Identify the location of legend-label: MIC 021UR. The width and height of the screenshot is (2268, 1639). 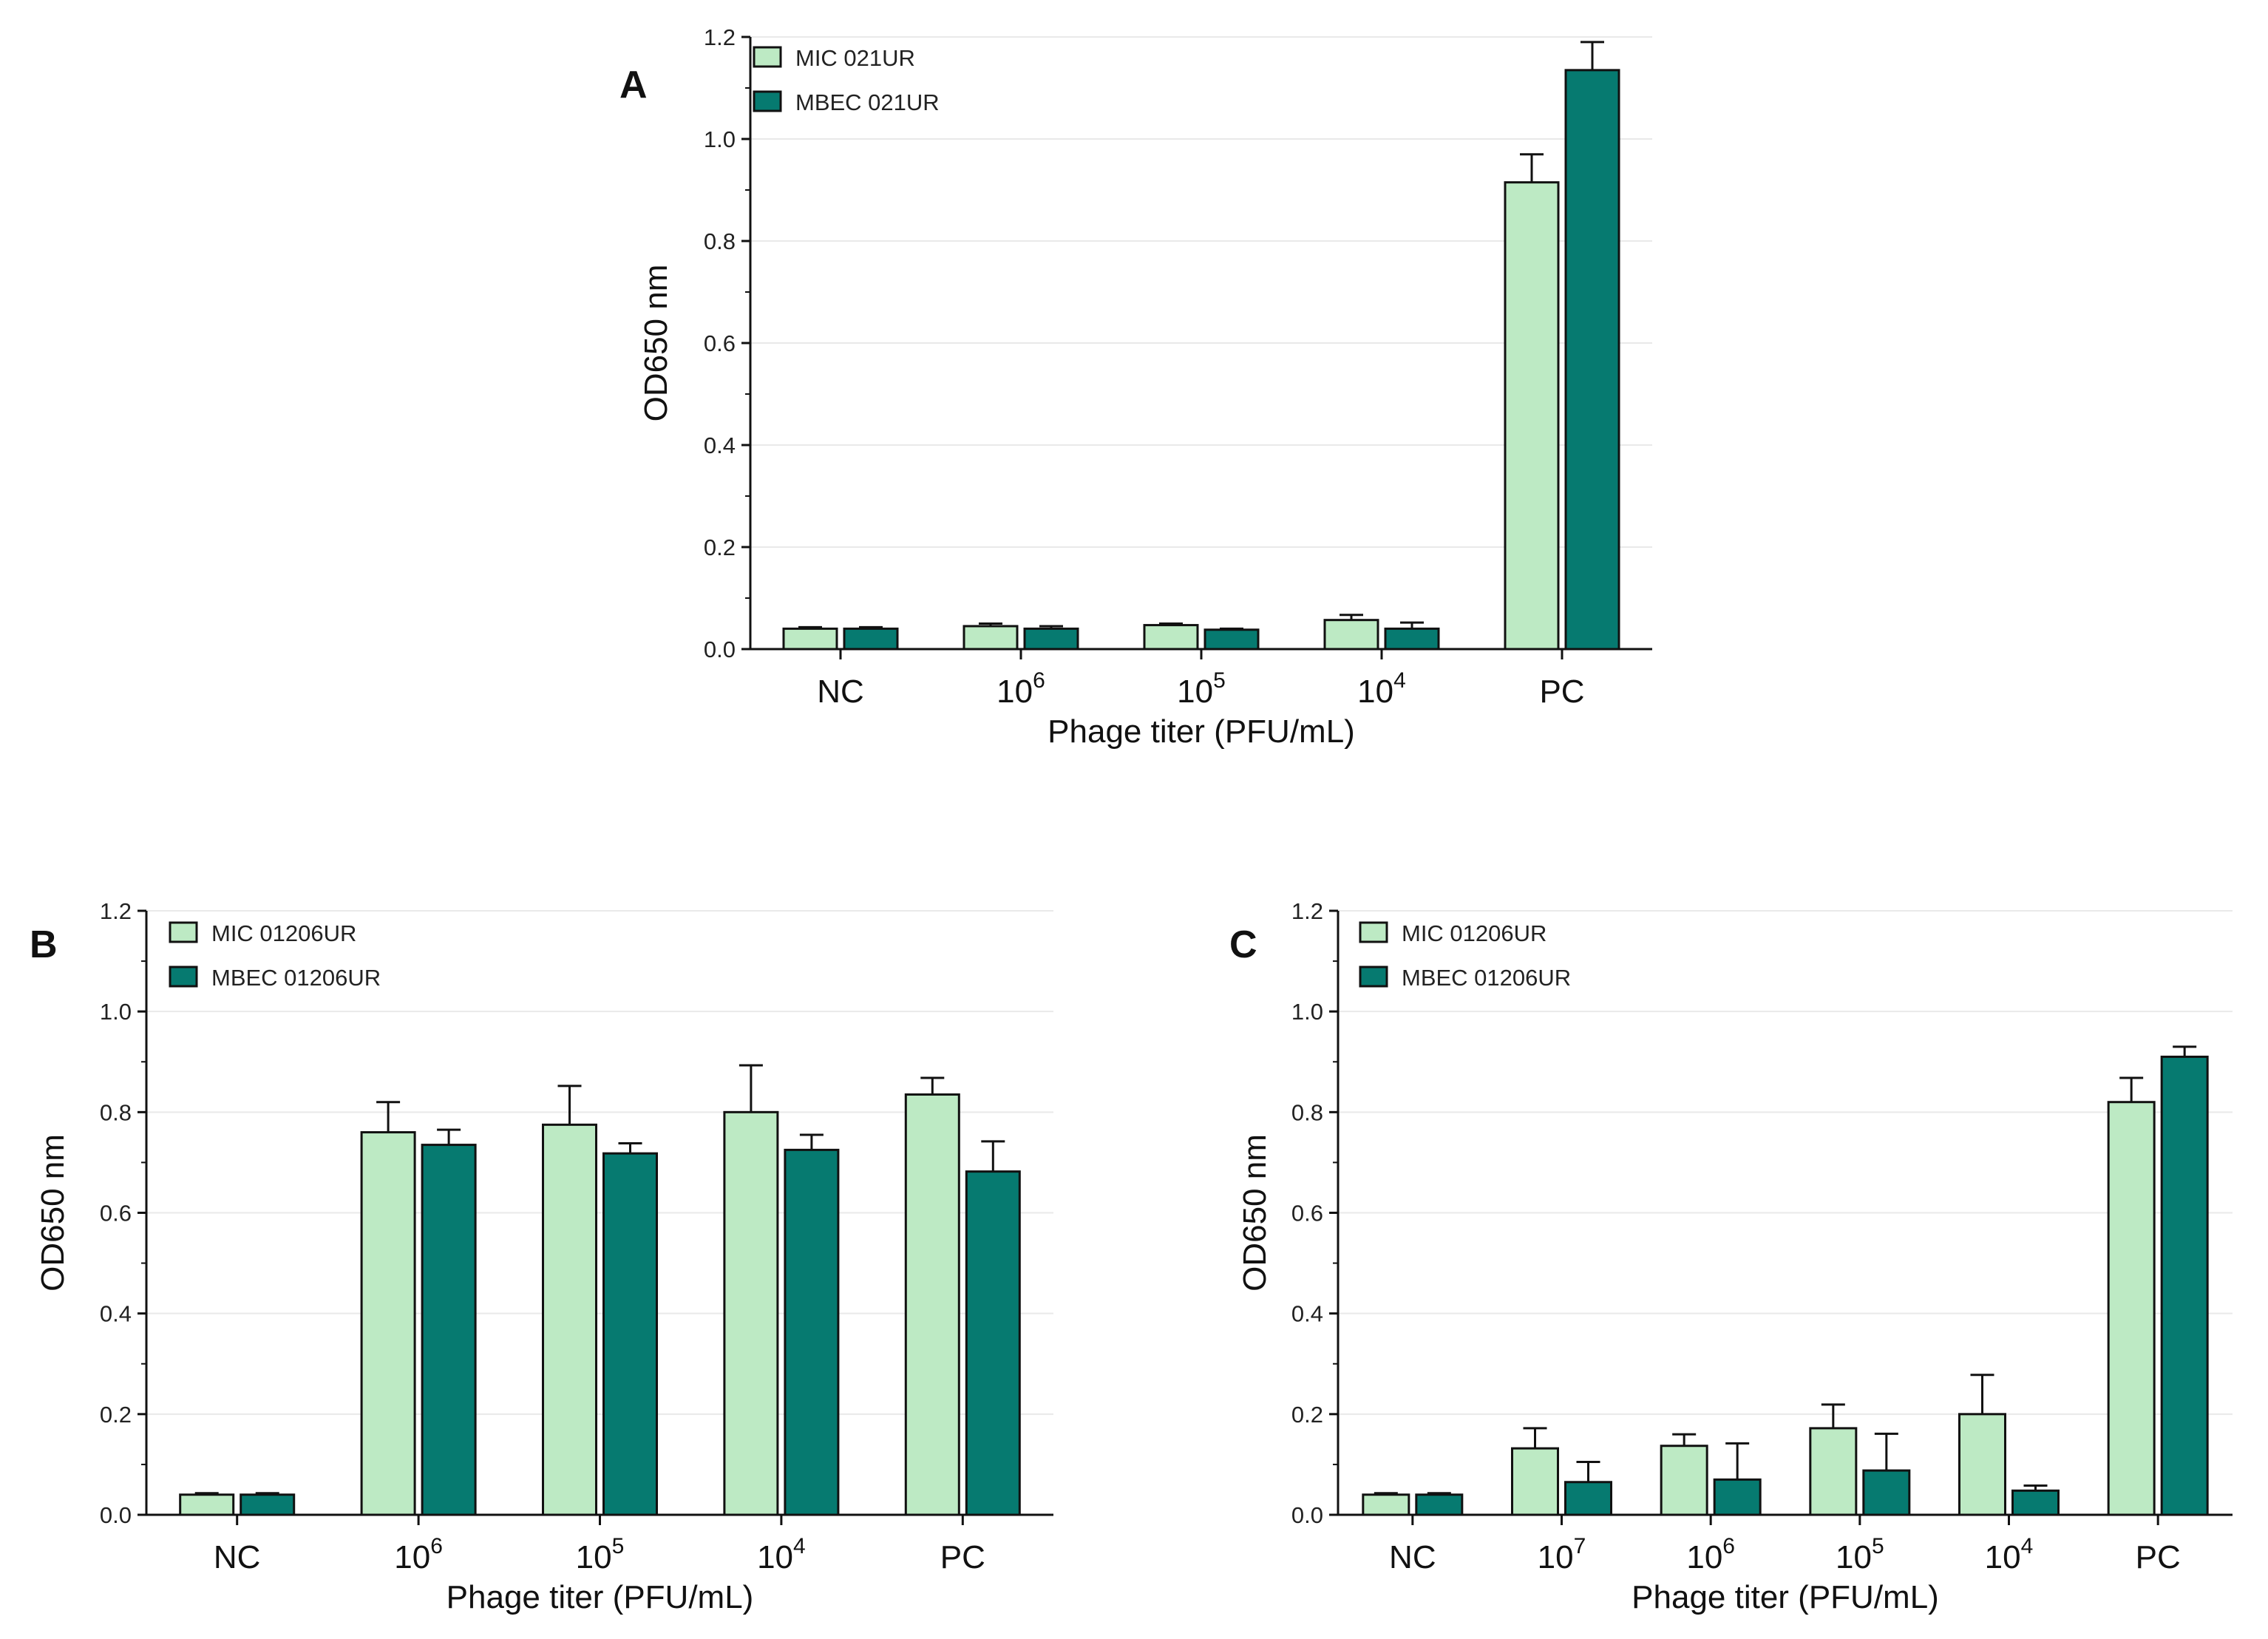
(855, 58).